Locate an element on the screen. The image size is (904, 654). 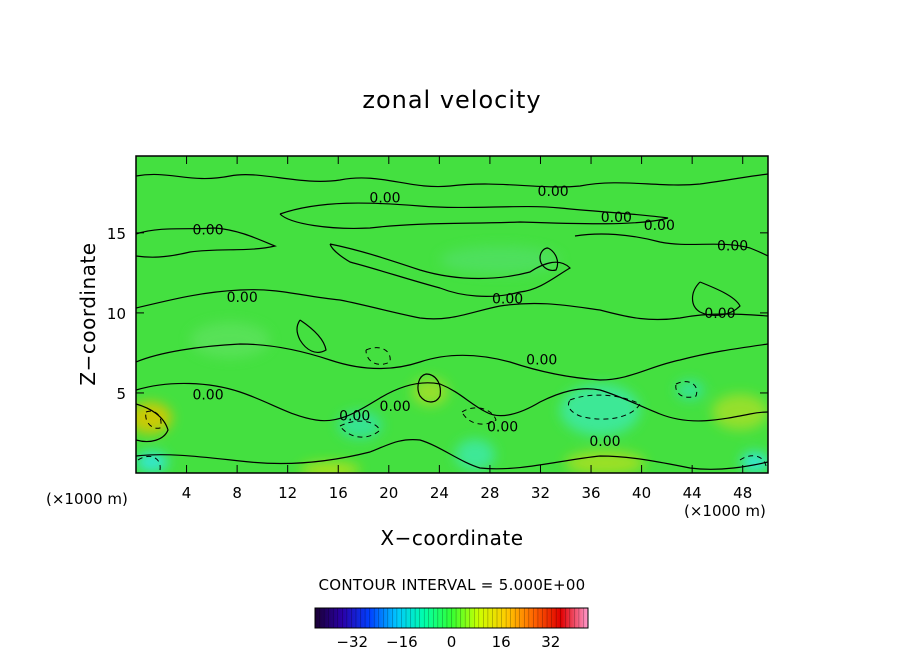
x-tick-label: 48 is located at coordinates (742, 493).